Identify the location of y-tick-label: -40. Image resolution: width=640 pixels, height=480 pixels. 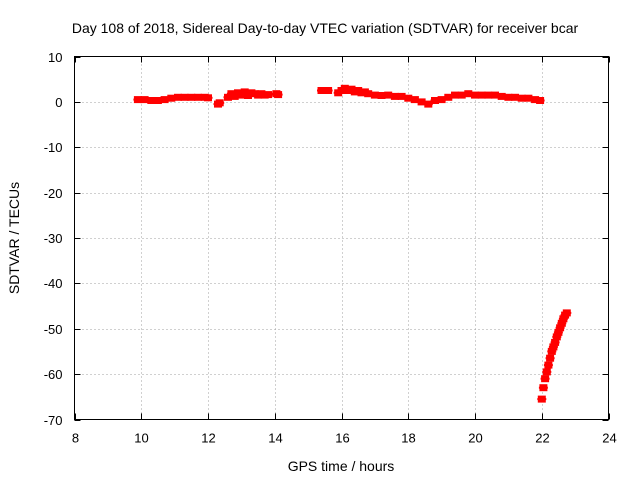
(53, 283).